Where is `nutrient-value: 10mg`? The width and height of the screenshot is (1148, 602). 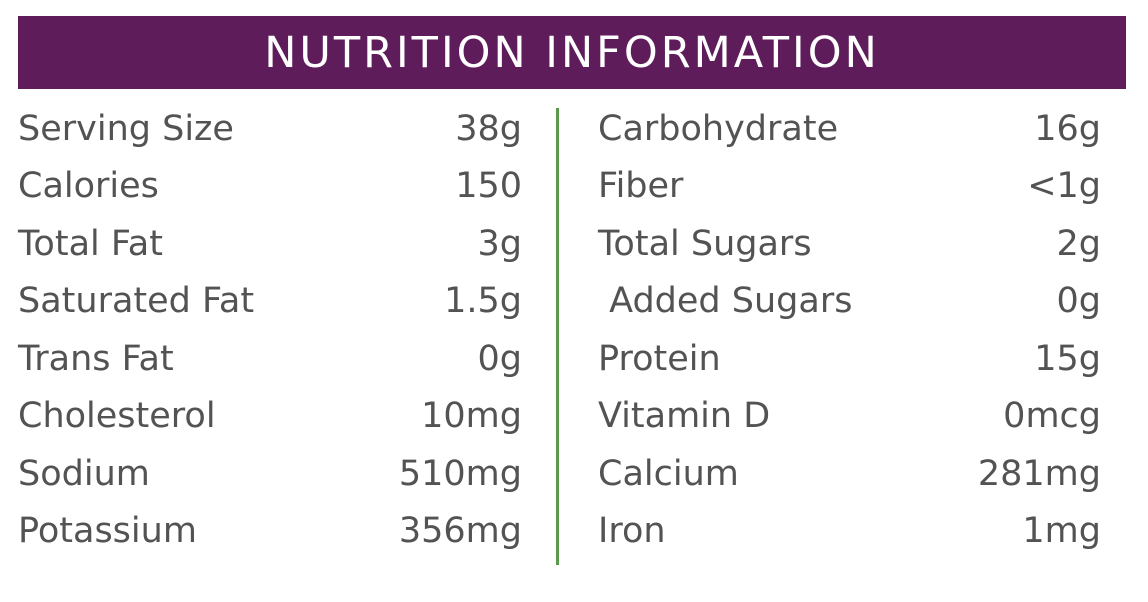 nutrient-value: 10mg is located at coordinates (471, 416).